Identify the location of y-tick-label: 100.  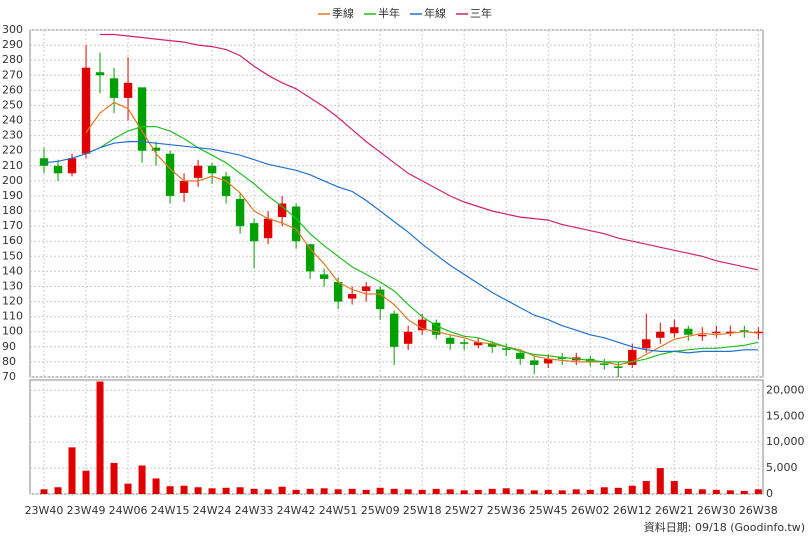
(12, 331).